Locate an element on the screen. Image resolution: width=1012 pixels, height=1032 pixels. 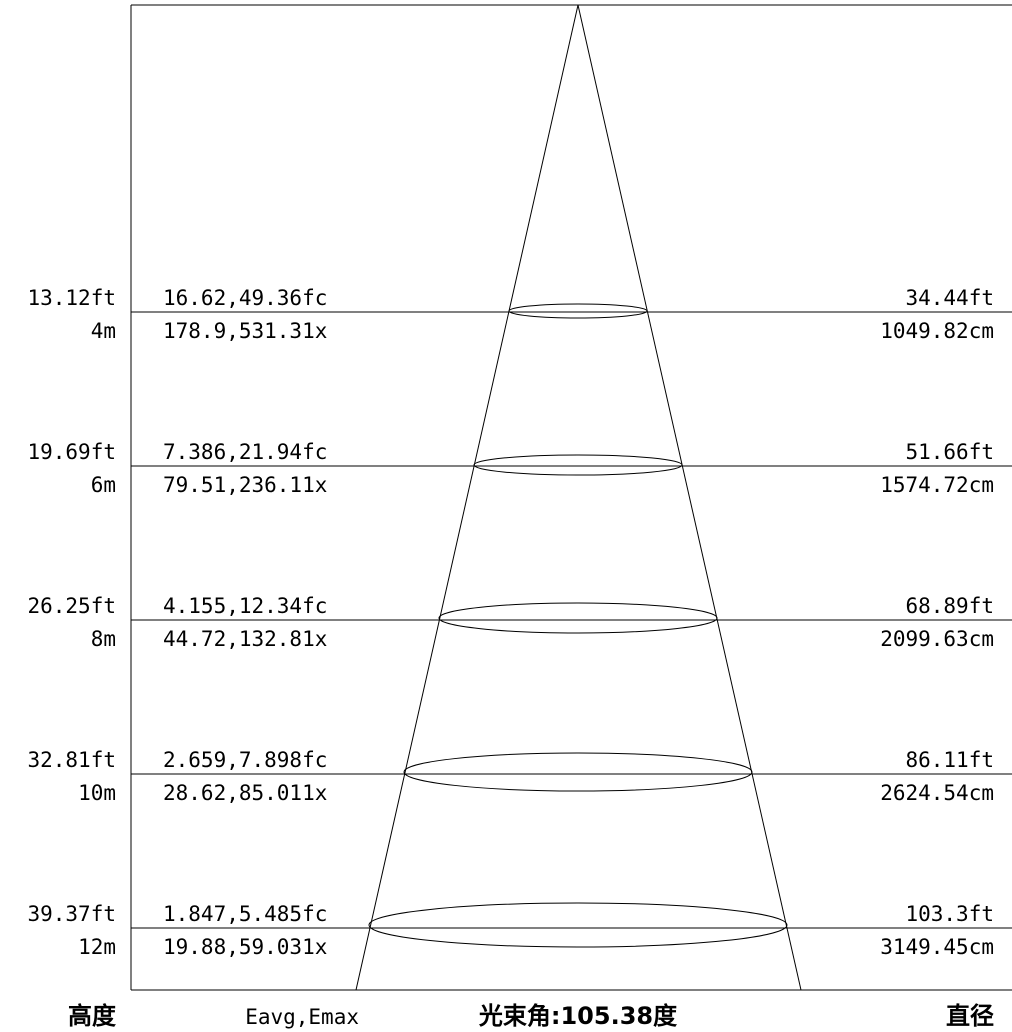
diameter-ft-label: 103.3ft is located at coordinates (949, 914).